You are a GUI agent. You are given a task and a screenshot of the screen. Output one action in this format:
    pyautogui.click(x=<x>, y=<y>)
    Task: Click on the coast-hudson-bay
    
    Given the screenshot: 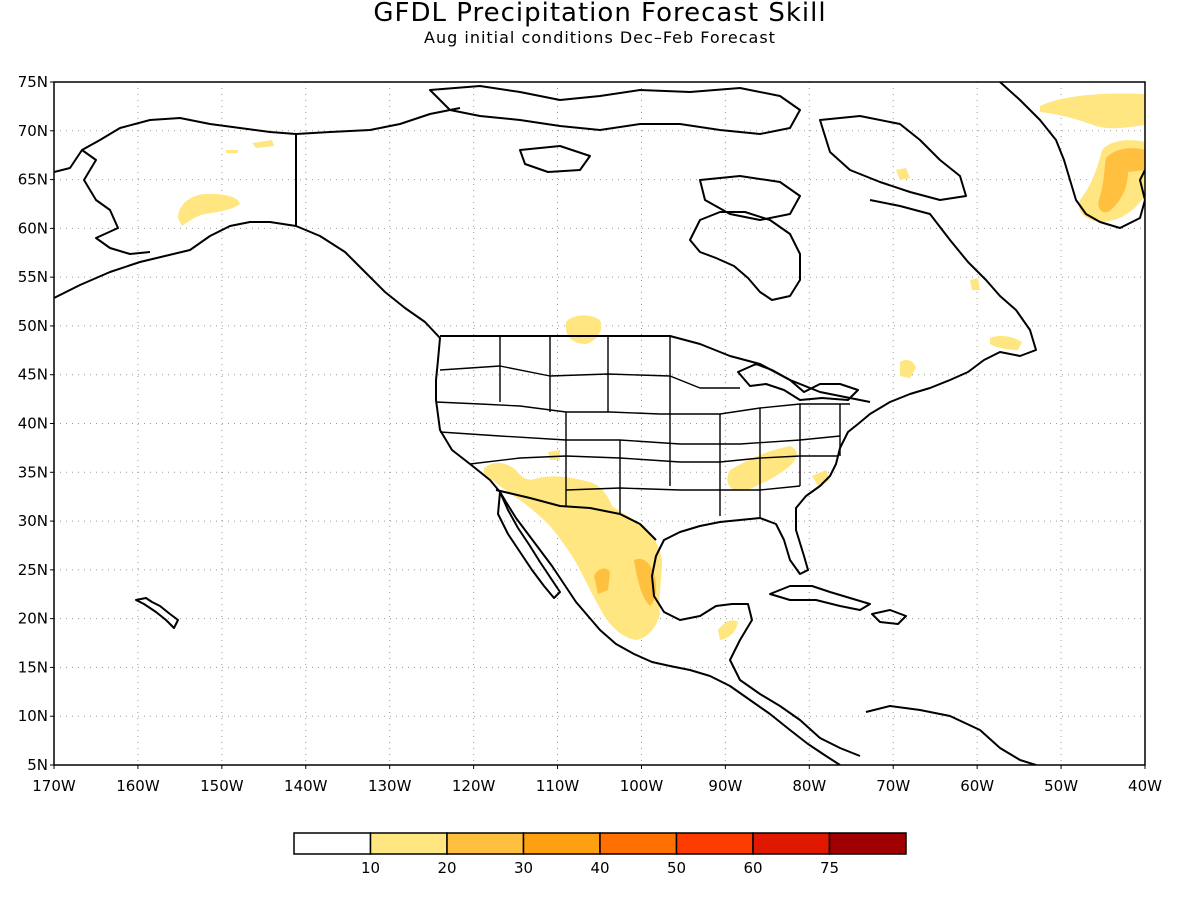 What is the action you would take?
    pyautogui.click(x=745, y=256)
    